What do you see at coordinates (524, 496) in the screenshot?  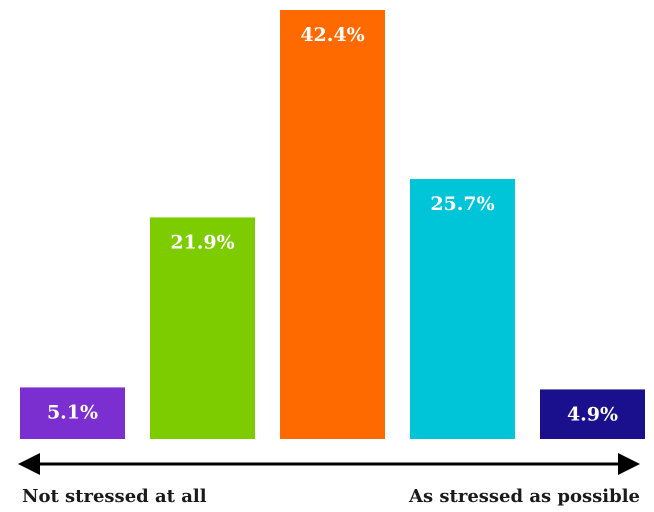 I see `axis-right-label: As stressed as possible` at bounding box center [524, 496].